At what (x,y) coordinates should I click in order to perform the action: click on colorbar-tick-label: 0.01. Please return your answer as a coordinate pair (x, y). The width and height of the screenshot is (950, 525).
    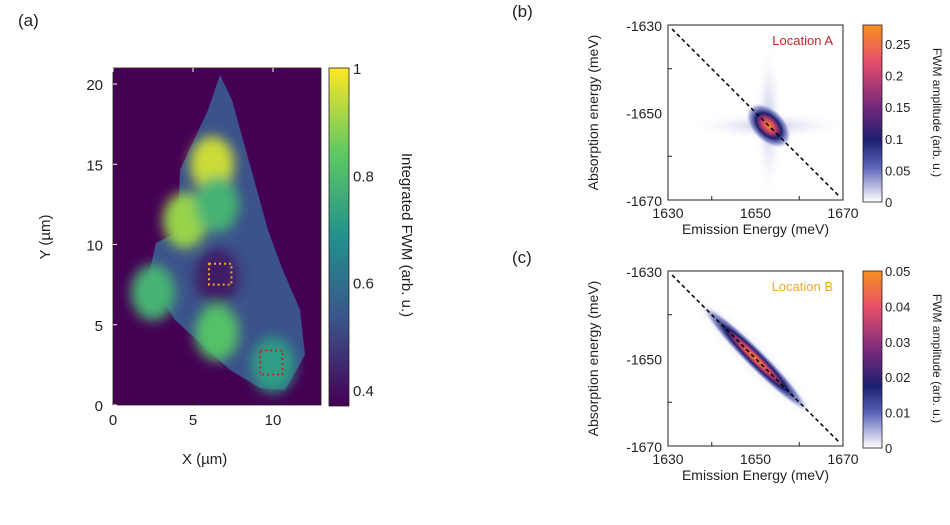
    Looking at the image, I should click on (897, 413).